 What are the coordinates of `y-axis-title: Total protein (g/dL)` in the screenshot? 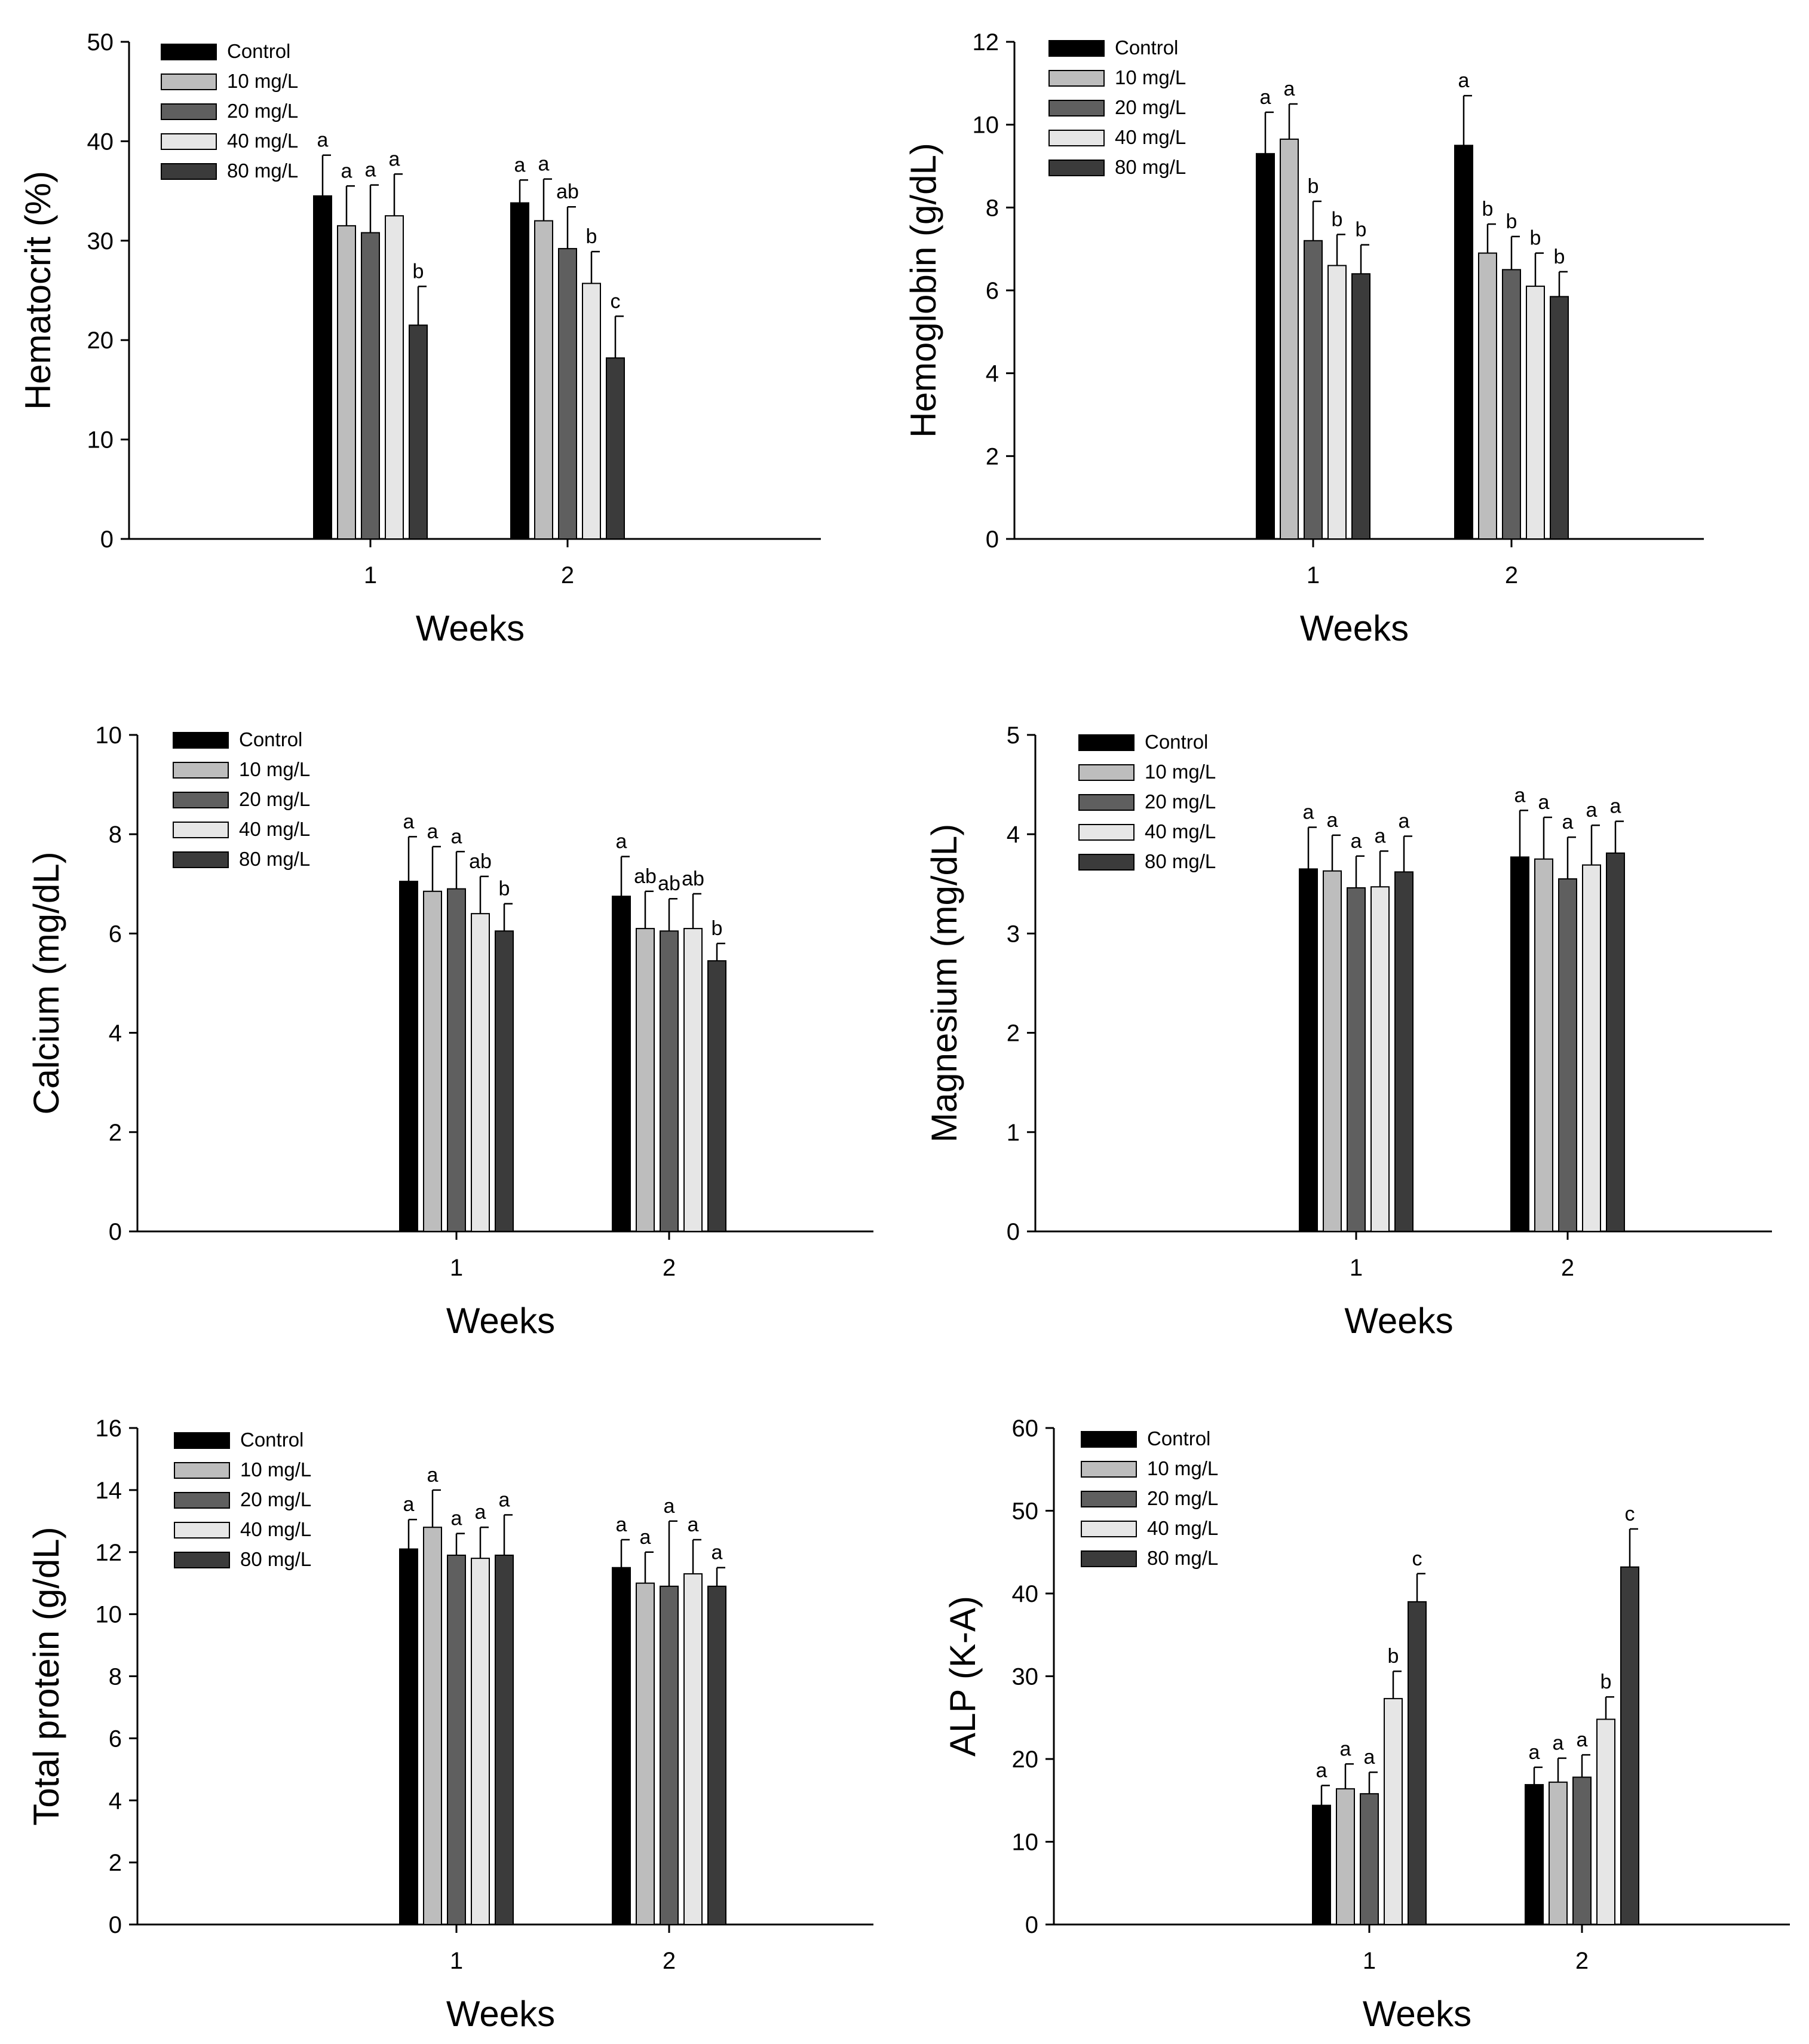 It's located at (46, 1676).